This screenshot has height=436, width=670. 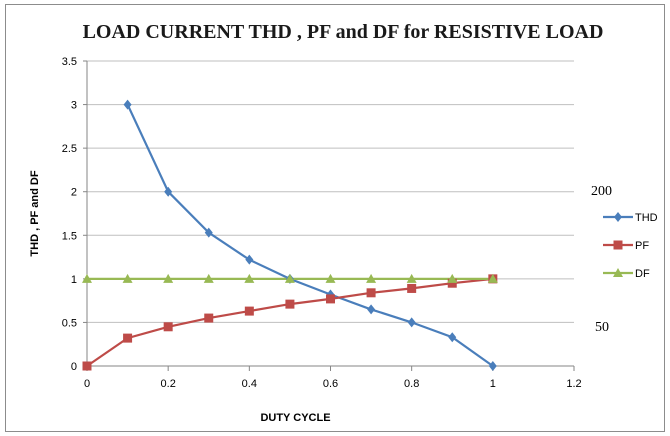 What do you see at coordinates (493, 384) in the screenshot?
I see `x-tick-label: 1` at bounding box center [493, 384].